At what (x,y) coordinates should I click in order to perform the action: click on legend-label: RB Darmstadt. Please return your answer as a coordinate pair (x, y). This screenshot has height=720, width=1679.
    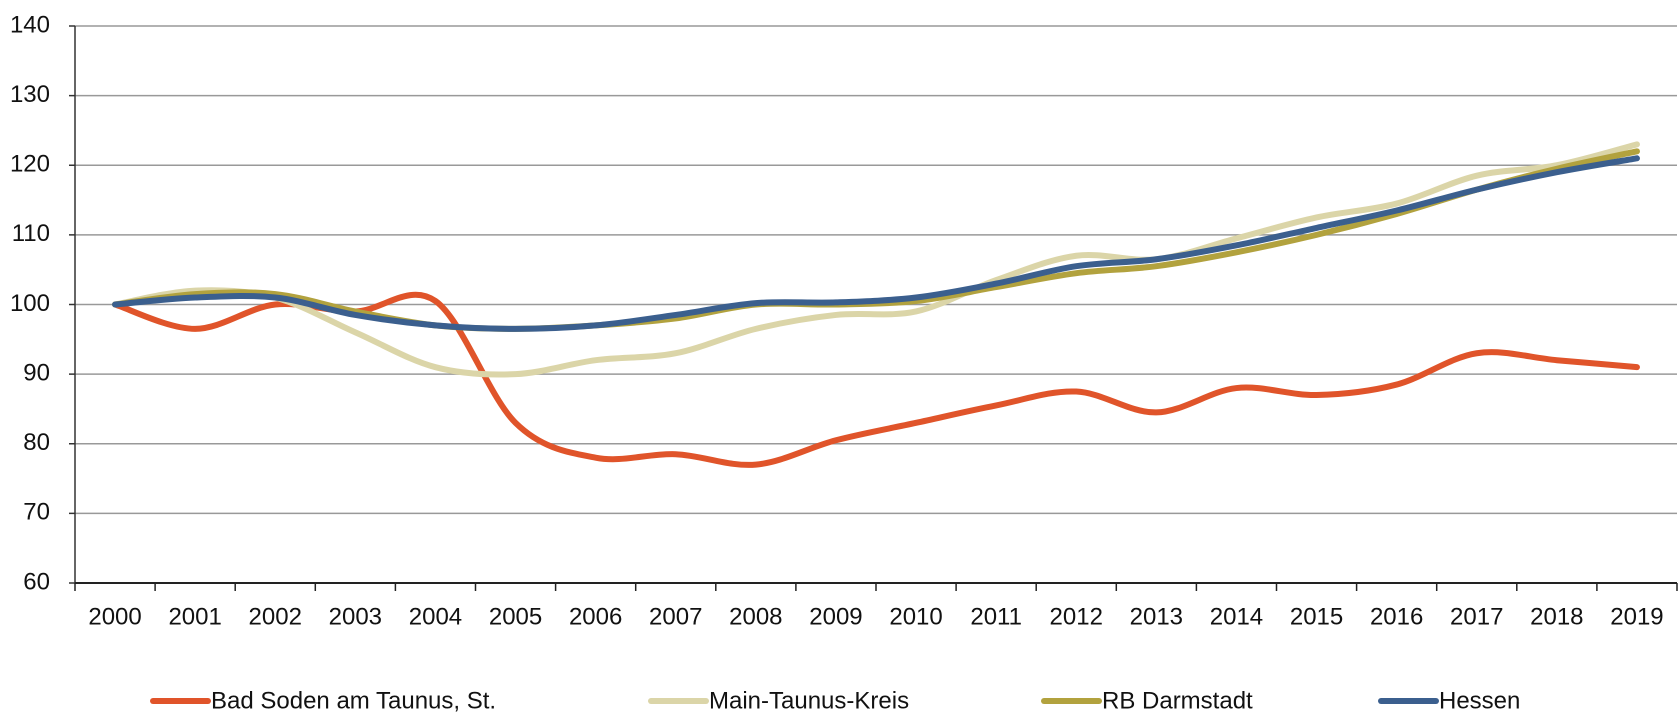
    Looking at the image, I should click on (1177, 700).